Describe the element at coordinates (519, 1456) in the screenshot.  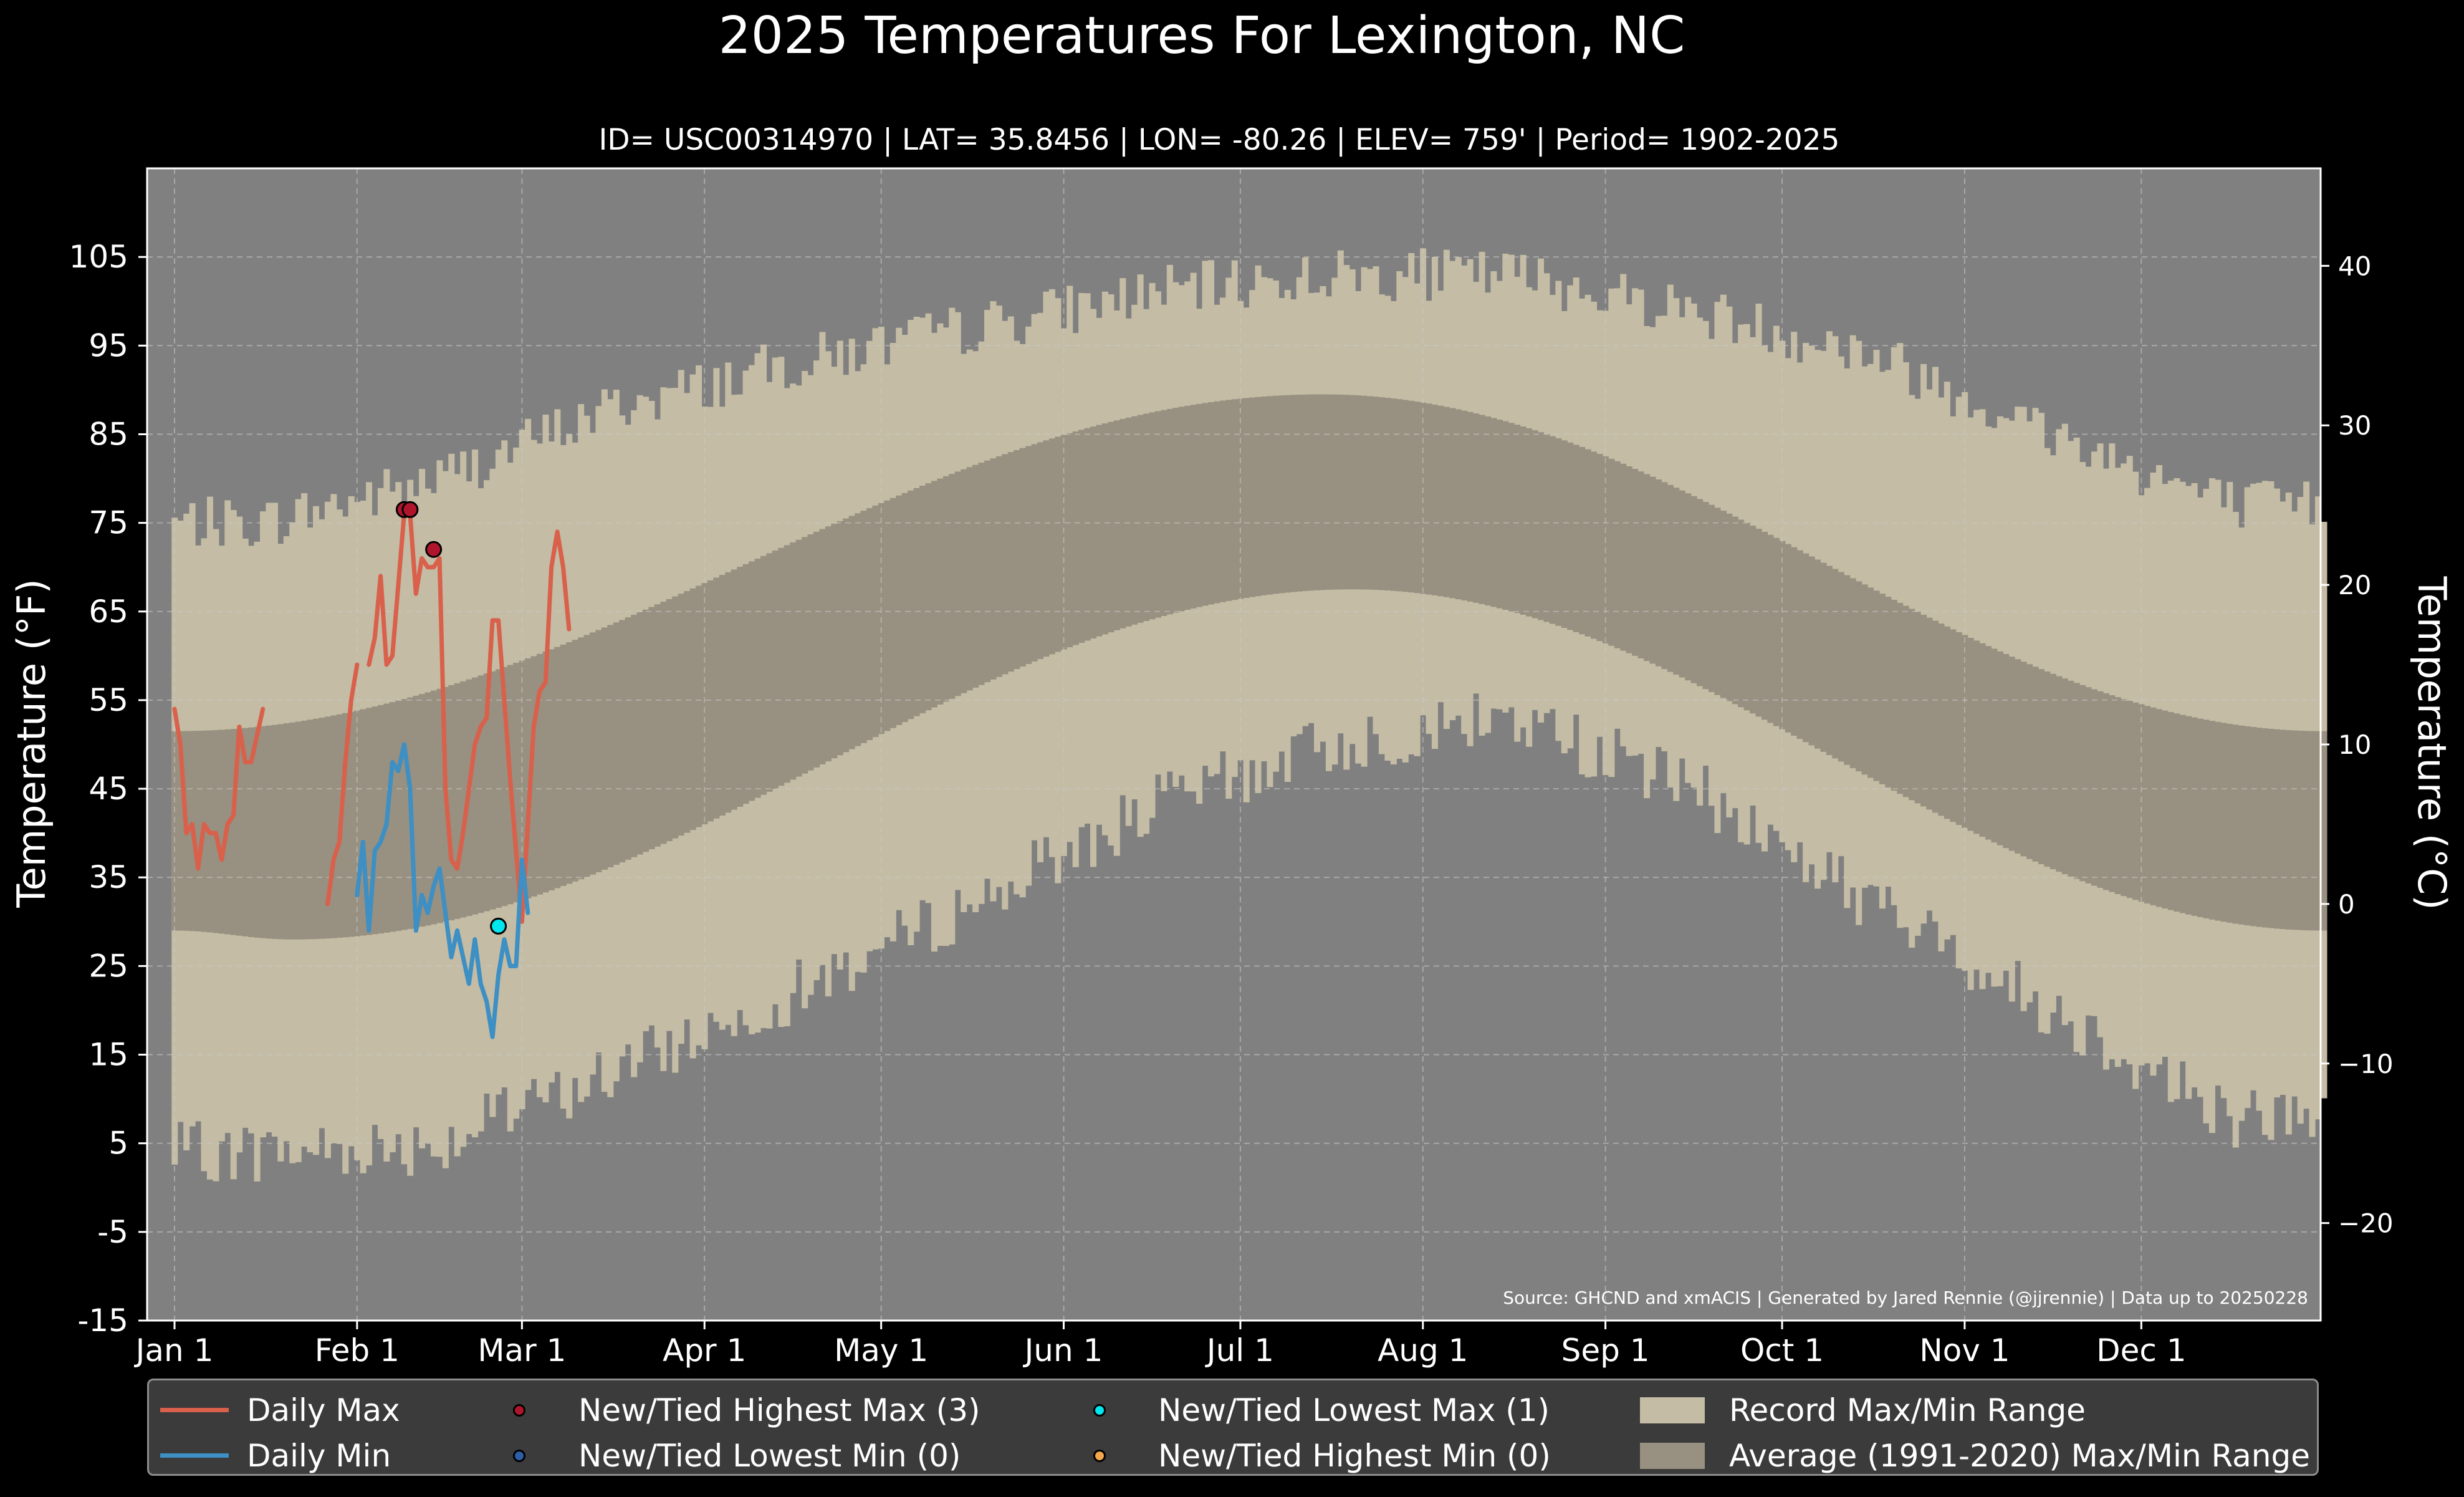
I see `legend-dot-icon` at that location.